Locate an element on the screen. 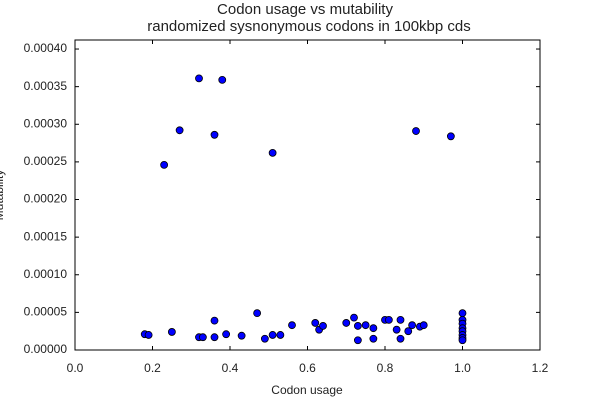  y-tick-label: 0.00010 is located at coordinates (46, 274).